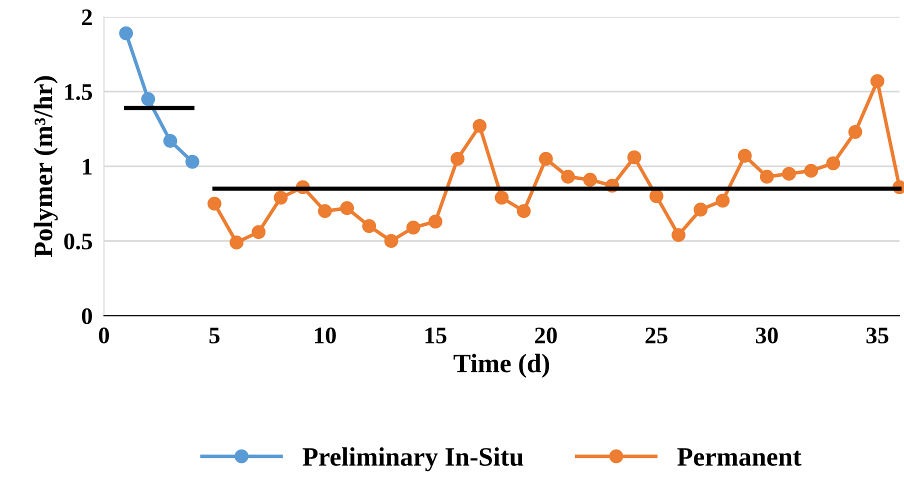 The width and height of the screenshot is (904, 482). What do you see at coordinates (87, 17) in the screenshot?
I see `y-tick-label: 2` at bounding box center [87, 17].